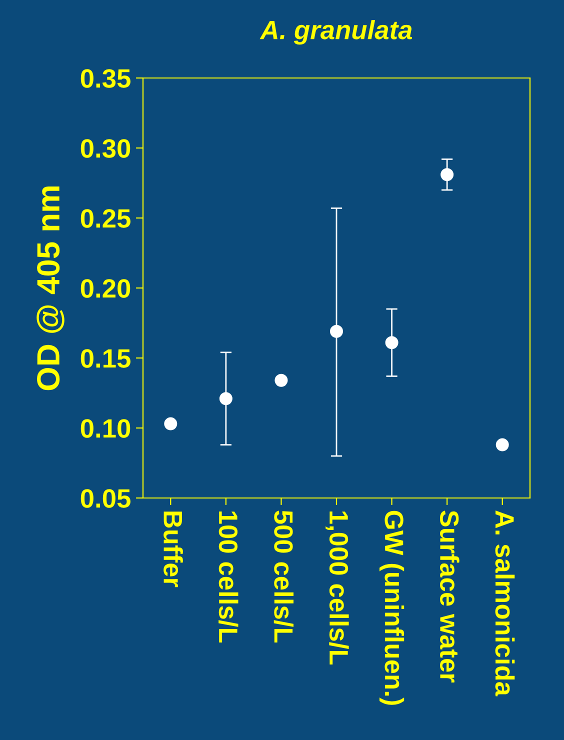 Image resolution: width=564 pixels, height=740 pixels. Describe the element at coordinates (105, 148) in the screenshot. I see `y-tick-label: 0.30` at that location.